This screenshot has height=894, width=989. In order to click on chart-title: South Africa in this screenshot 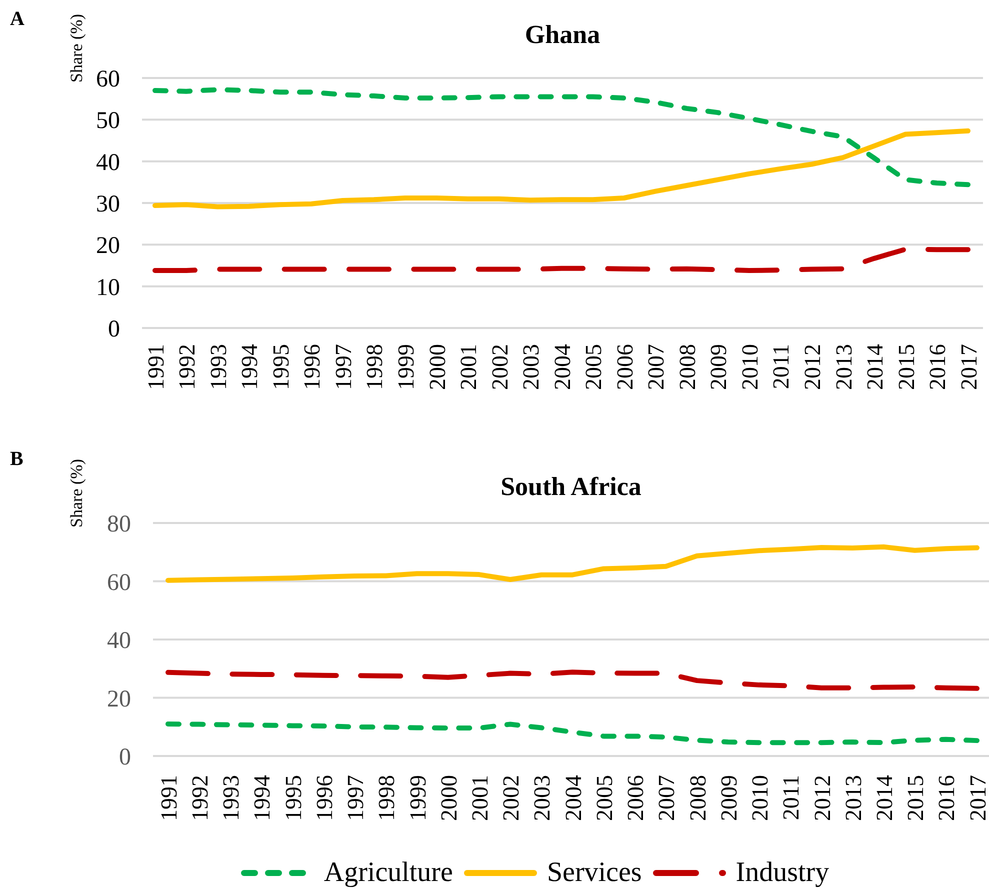, I will do `click(571, 487)`.